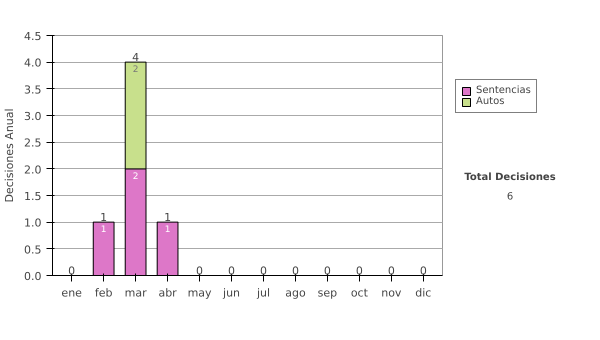 Image resolution: width=600 pixels, height=340 pixels. I want to click on x-tick-label: jun, so click(231, 293).